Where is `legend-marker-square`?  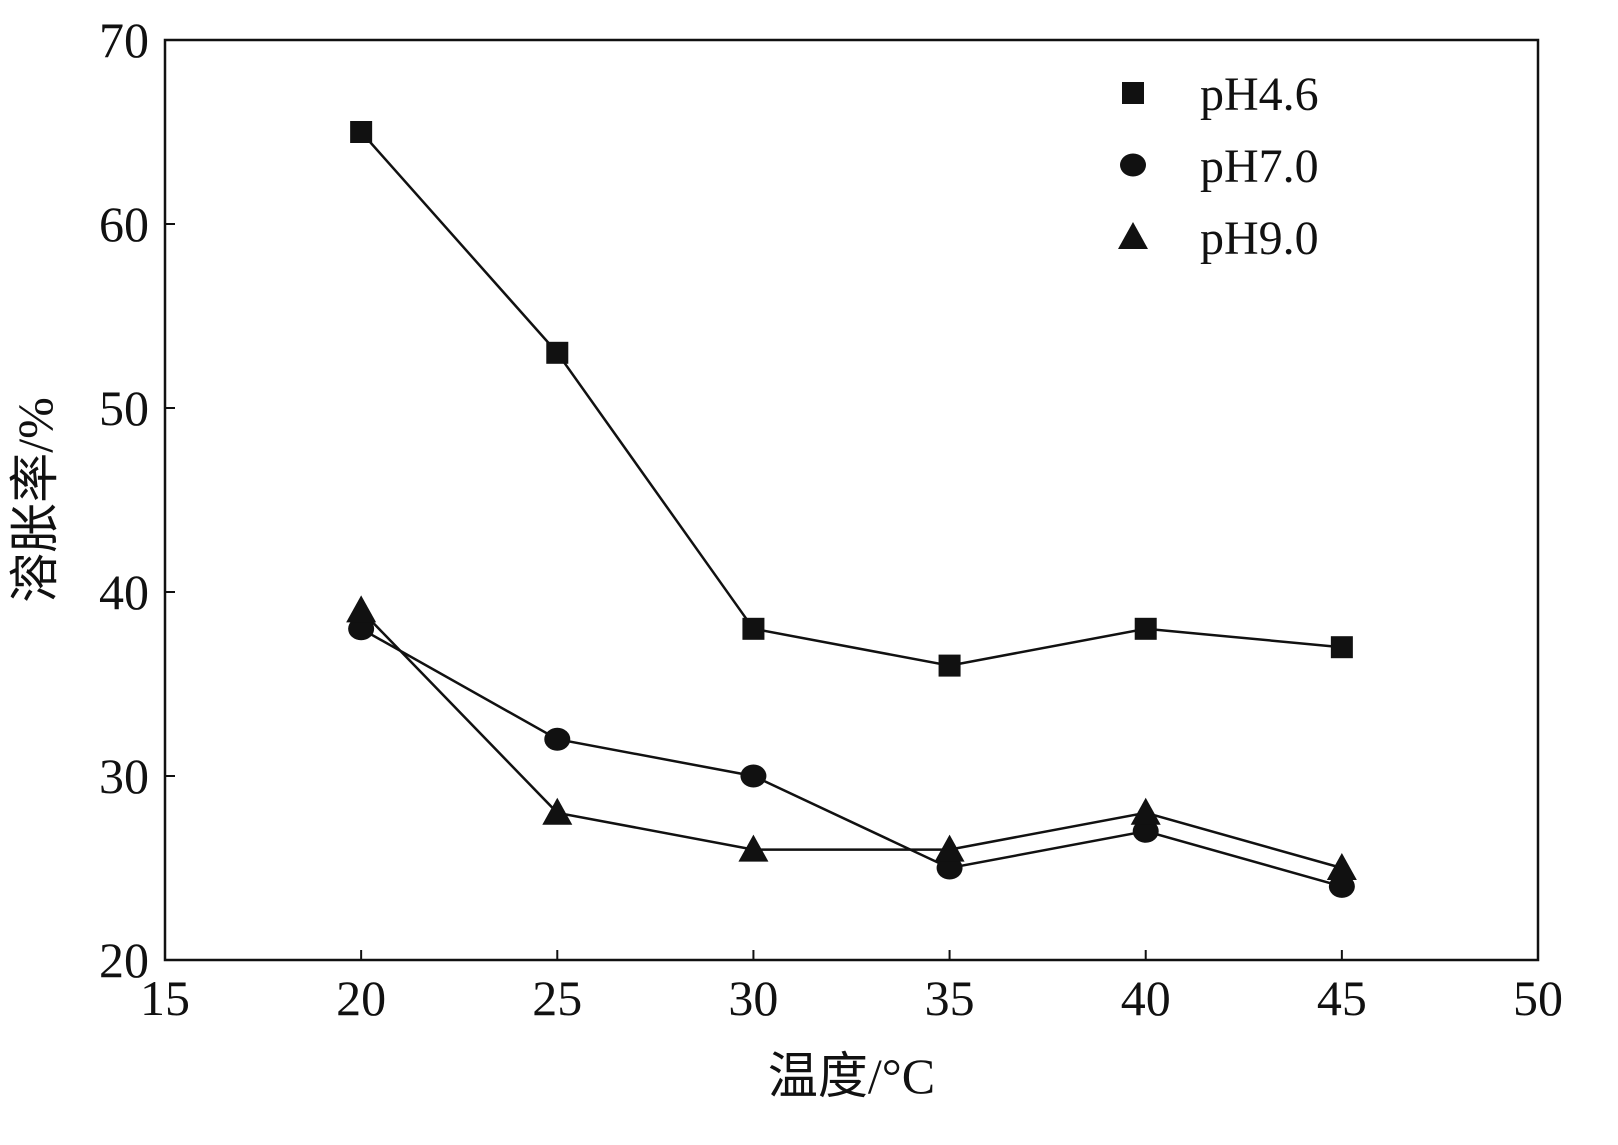
legend-marker-square is located at coordinates (1133, 93).